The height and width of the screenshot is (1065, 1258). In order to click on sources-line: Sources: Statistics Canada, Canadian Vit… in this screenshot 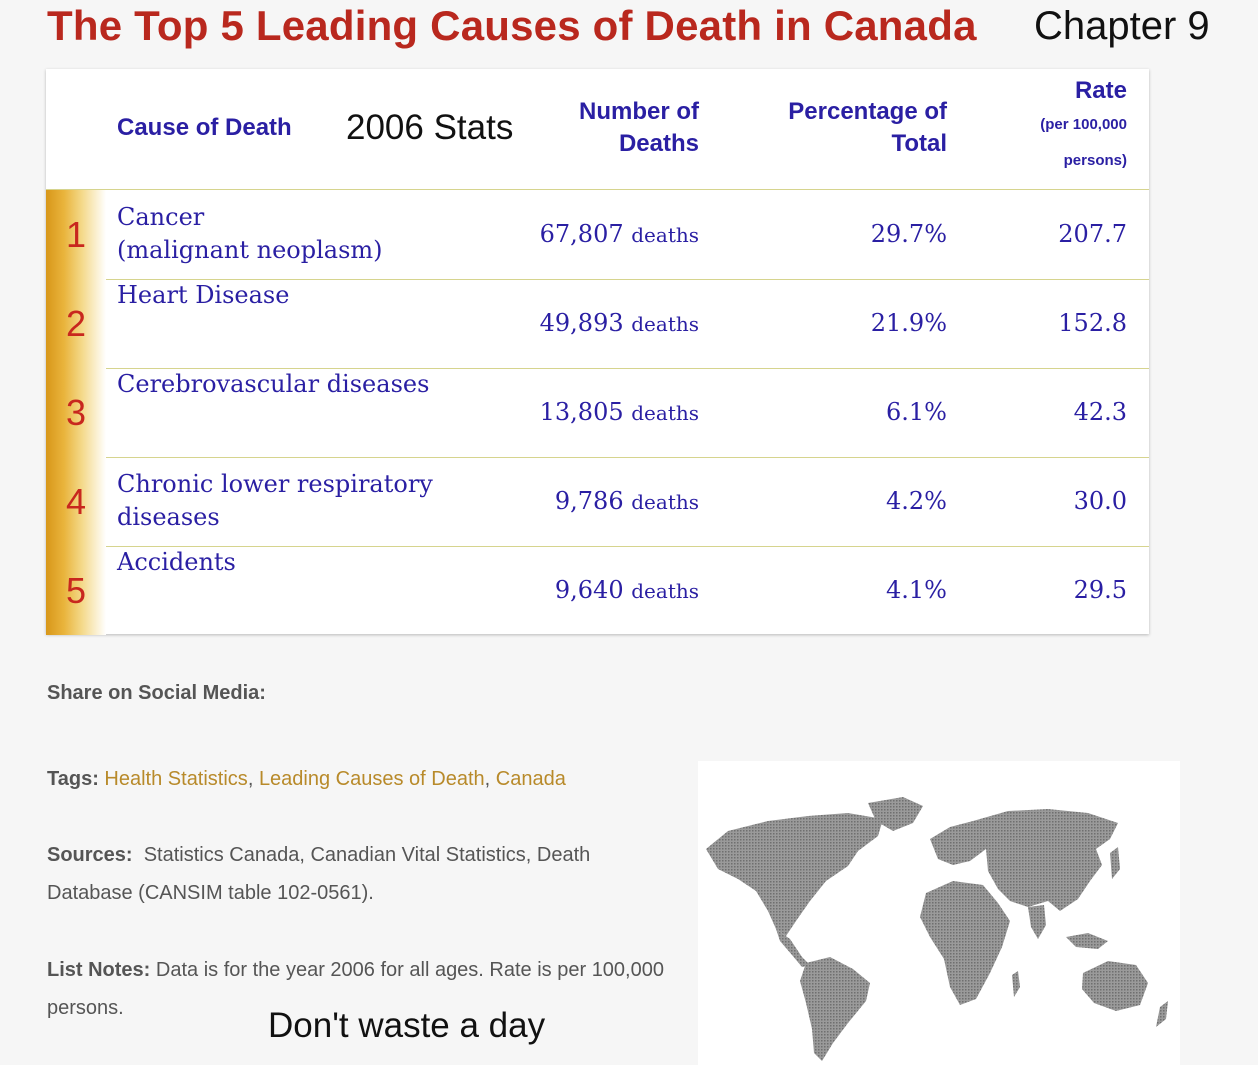, I will do `click(359, 874)`.